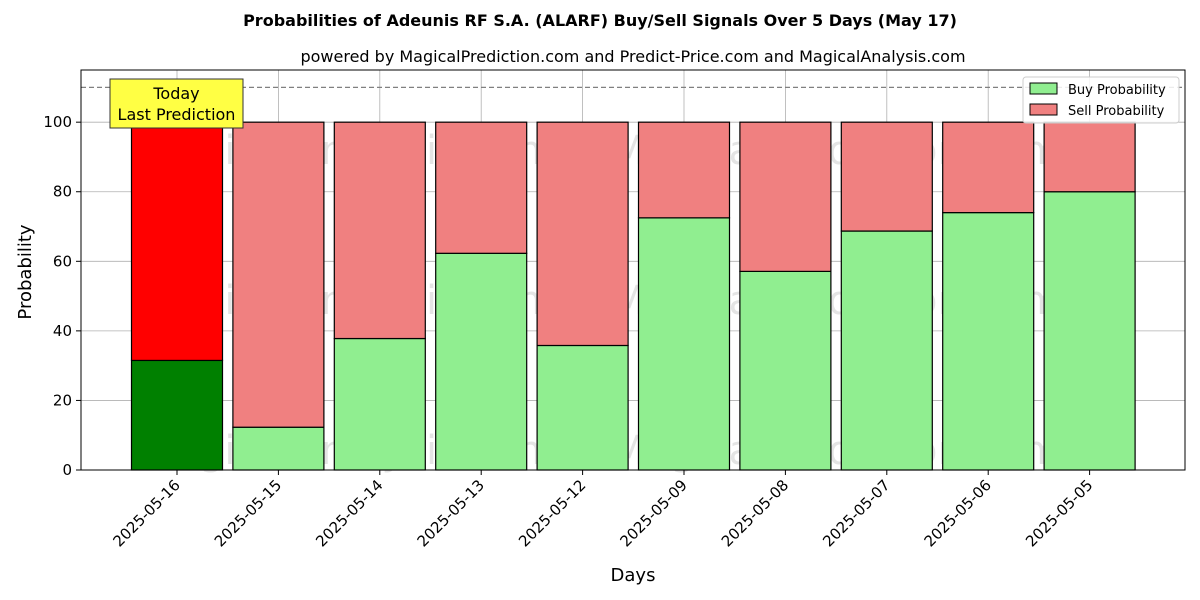 The image size is (1200, 600). Describe the element at coordinates (1116, 111) in the screenshot. I see `legend-label-sell: Sell Probability` at that location.